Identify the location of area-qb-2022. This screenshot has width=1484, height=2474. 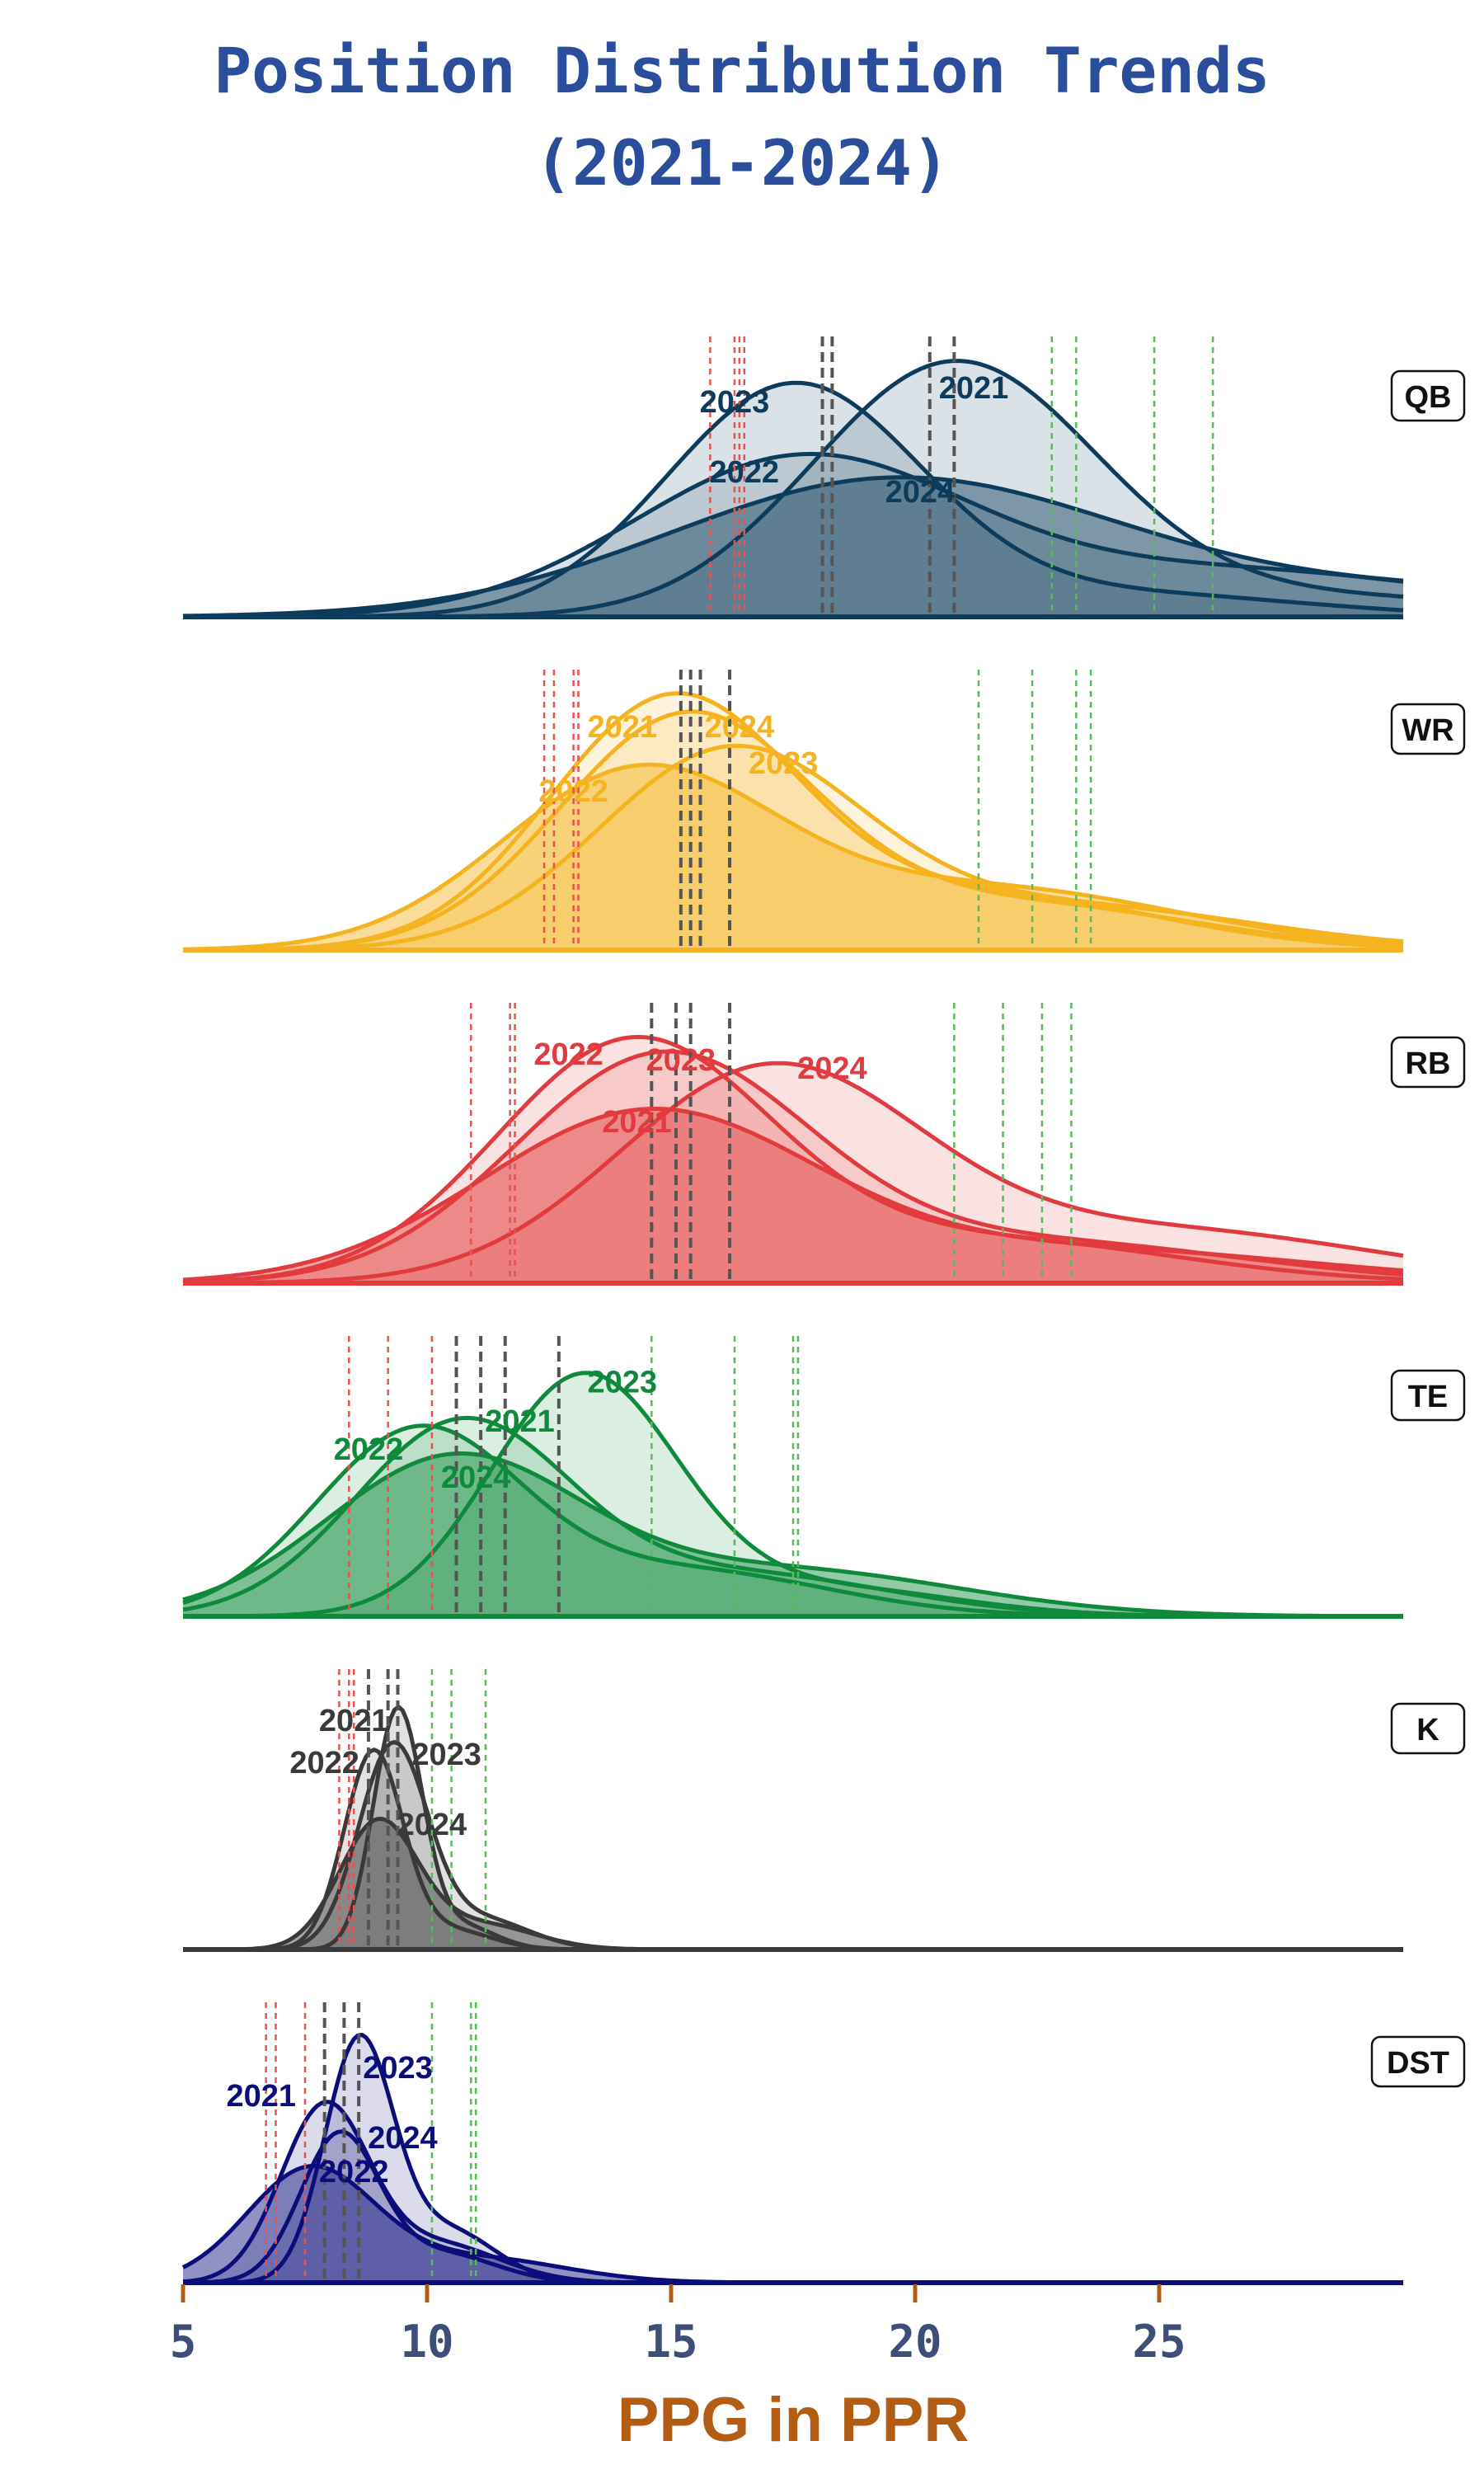
(793, 535).